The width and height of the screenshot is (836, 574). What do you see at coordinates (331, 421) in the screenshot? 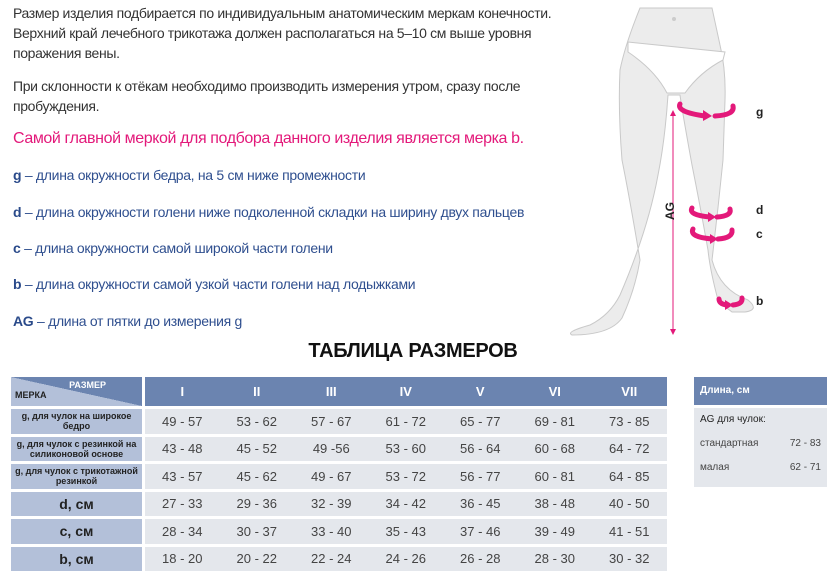
I see `table-cell: 57 - 67` at bounding box center [331, 421].